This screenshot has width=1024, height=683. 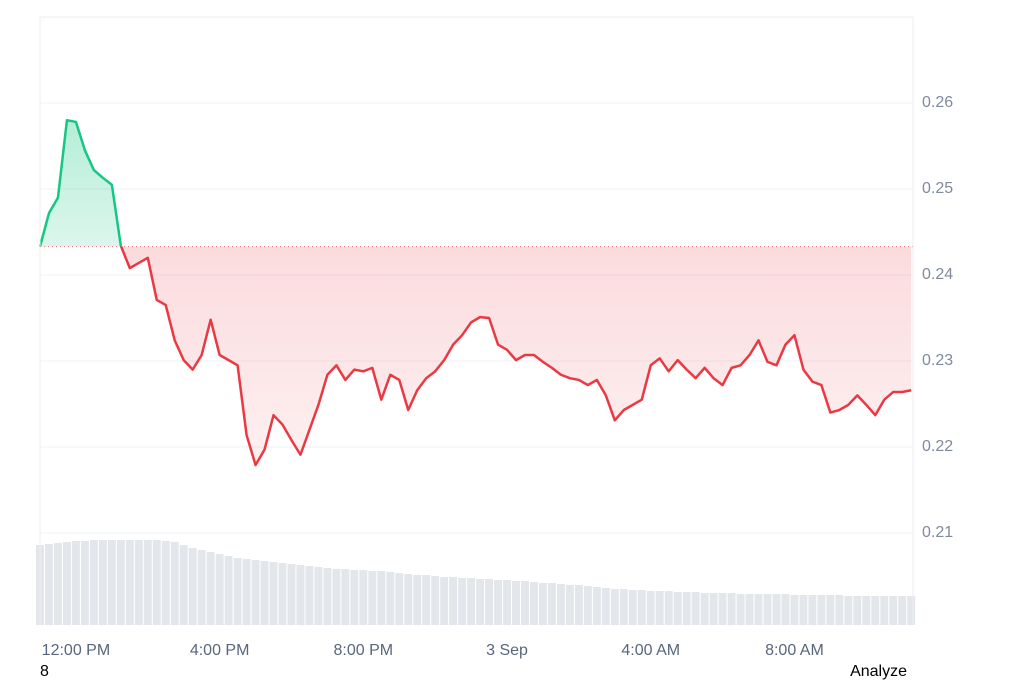 I want to click on y-tick-label: 0.21, so click(x=937, y=532).